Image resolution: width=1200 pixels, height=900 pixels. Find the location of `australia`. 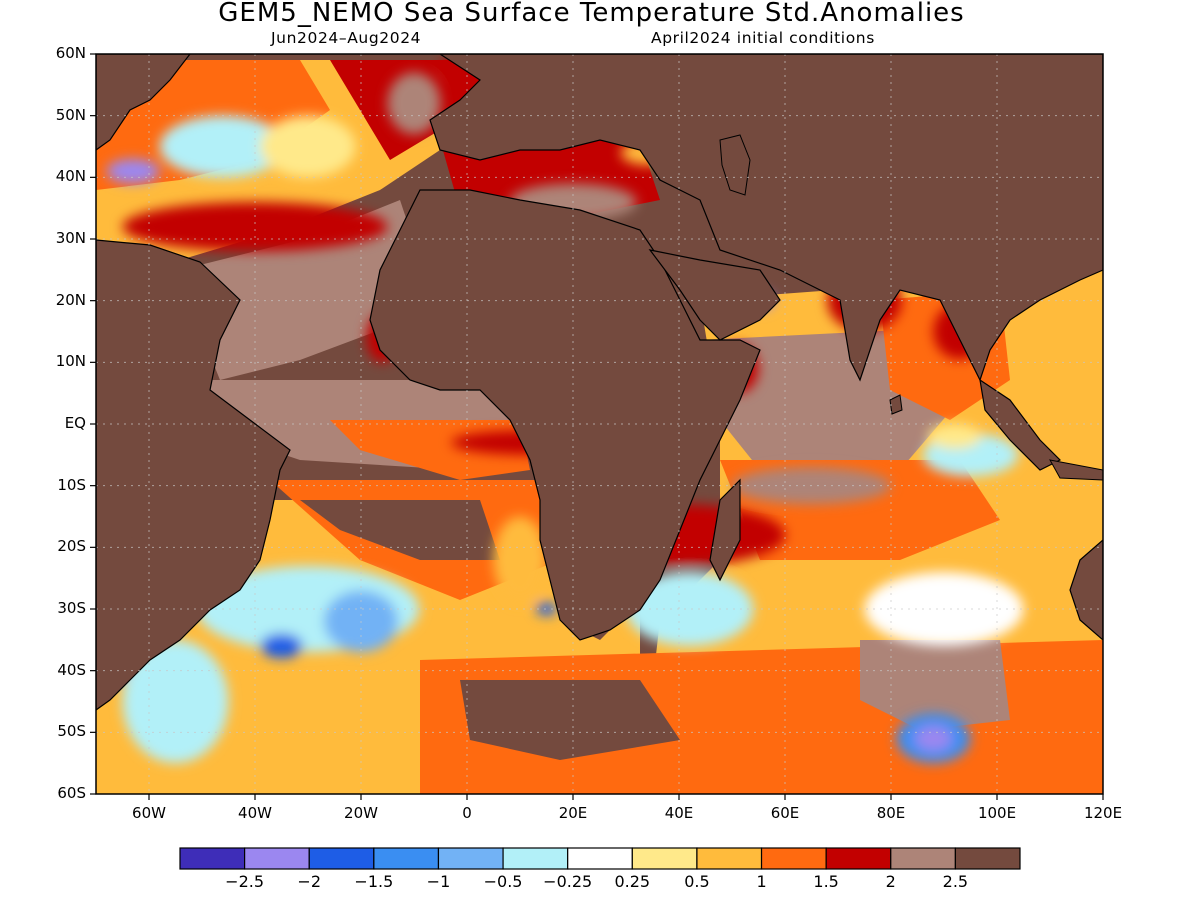

australia is located at coordinates (1086, 590).